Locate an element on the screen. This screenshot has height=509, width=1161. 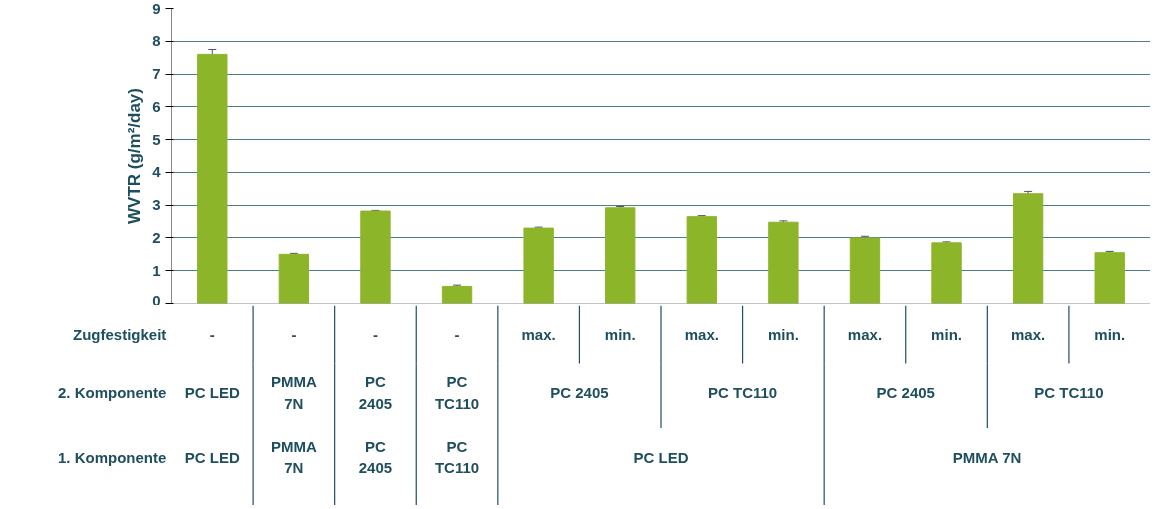
text: 2. Komponente is located at coordinates (112, 393).